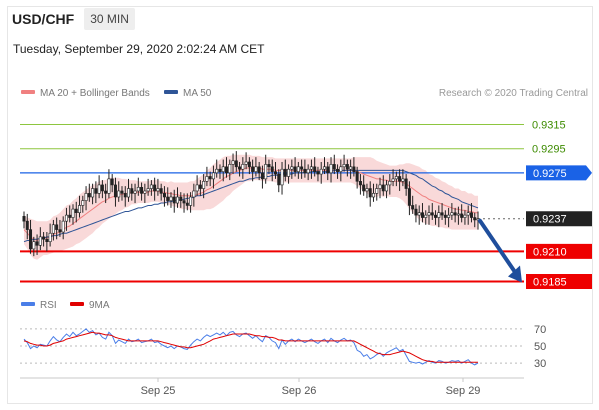  I want to click on rsi-series-rsi-line, so click(251, 347).